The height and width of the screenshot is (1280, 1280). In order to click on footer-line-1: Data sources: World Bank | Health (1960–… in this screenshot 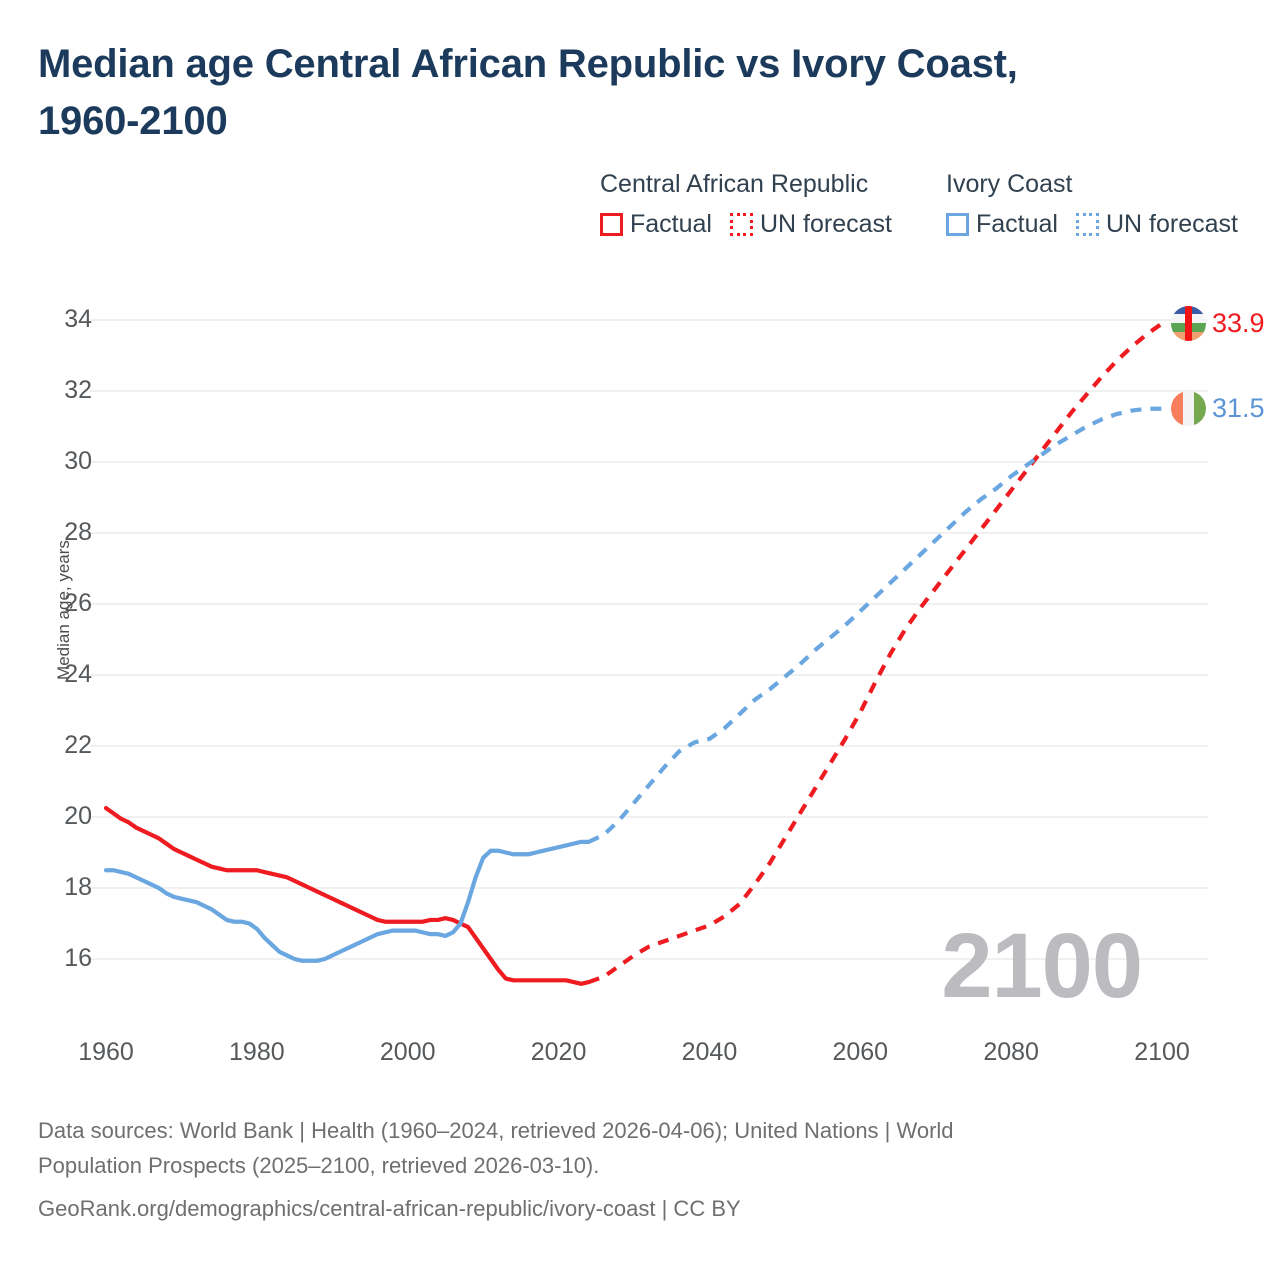, I will do `click(496, 1130)`.